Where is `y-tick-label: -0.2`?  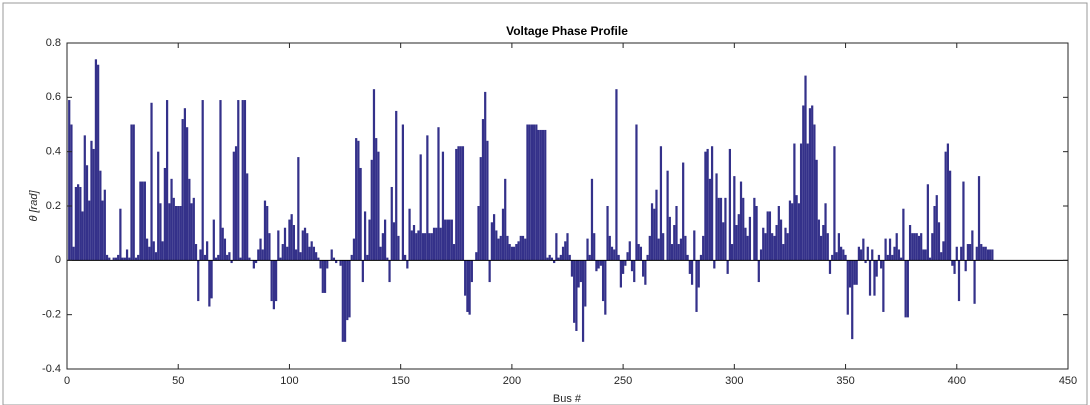
y-tick-label: -0.2 is located at coordinates (51, 315).